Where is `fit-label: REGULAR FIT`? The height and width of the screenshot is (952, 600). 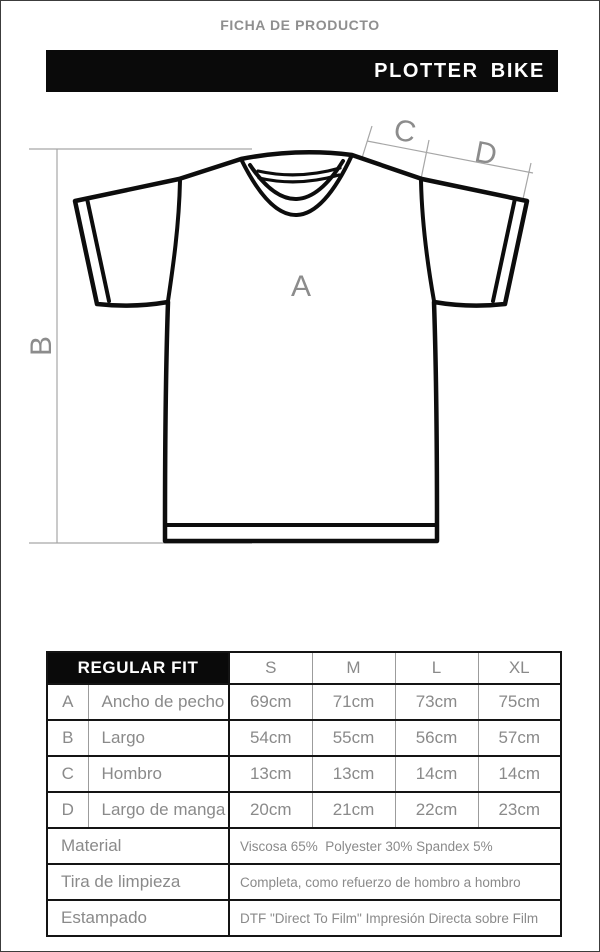
fit-label: REGULAR FIT is located at coordinates (138, 668).